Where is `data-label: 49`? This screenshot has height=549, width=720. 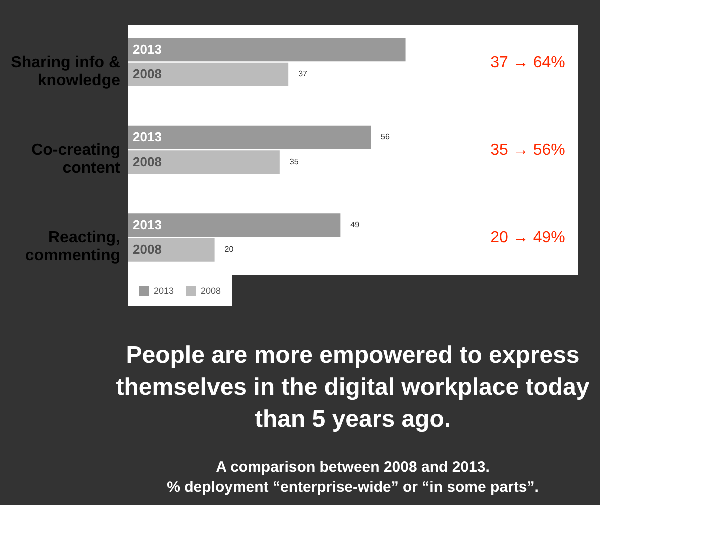 data-label: 49 is located at coordinates (355, 225).